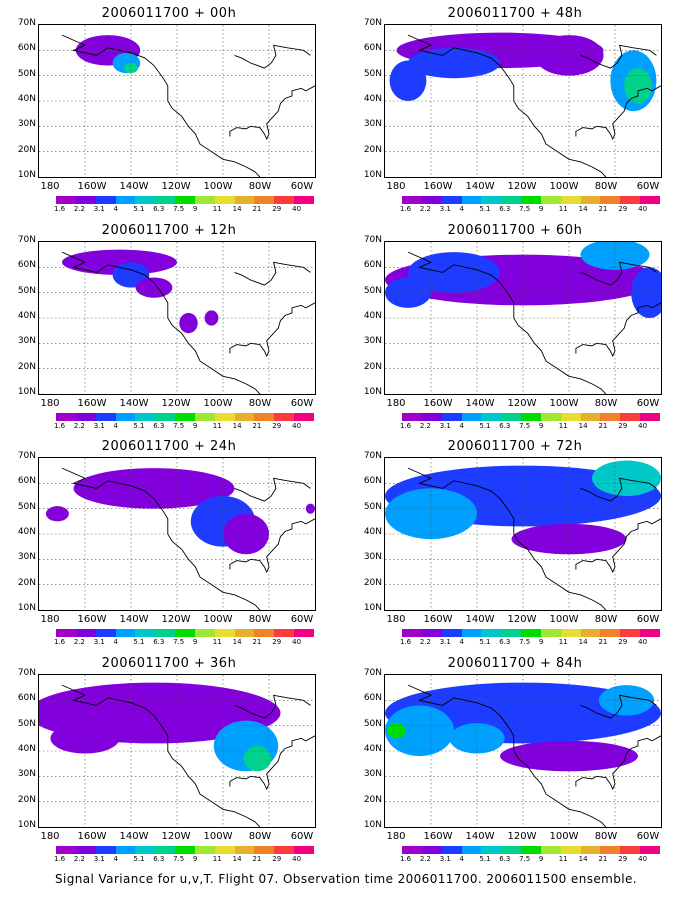 The width and height of the screenshot is (692, 900). Describe the element at coordinates (79, 209) in the screenshot. I see `colorbar-label: 2.2` at that location.